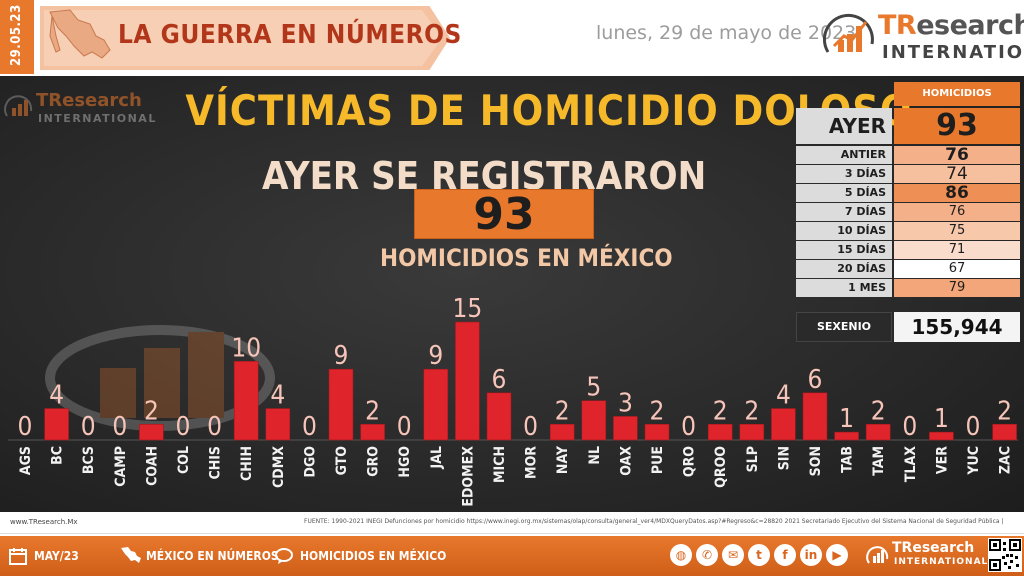 The width and height of the screenshot is (1024, 576). Describe the element at coordinates (437, 457) in the screenshot. I see `category-label: JAL` at that location.